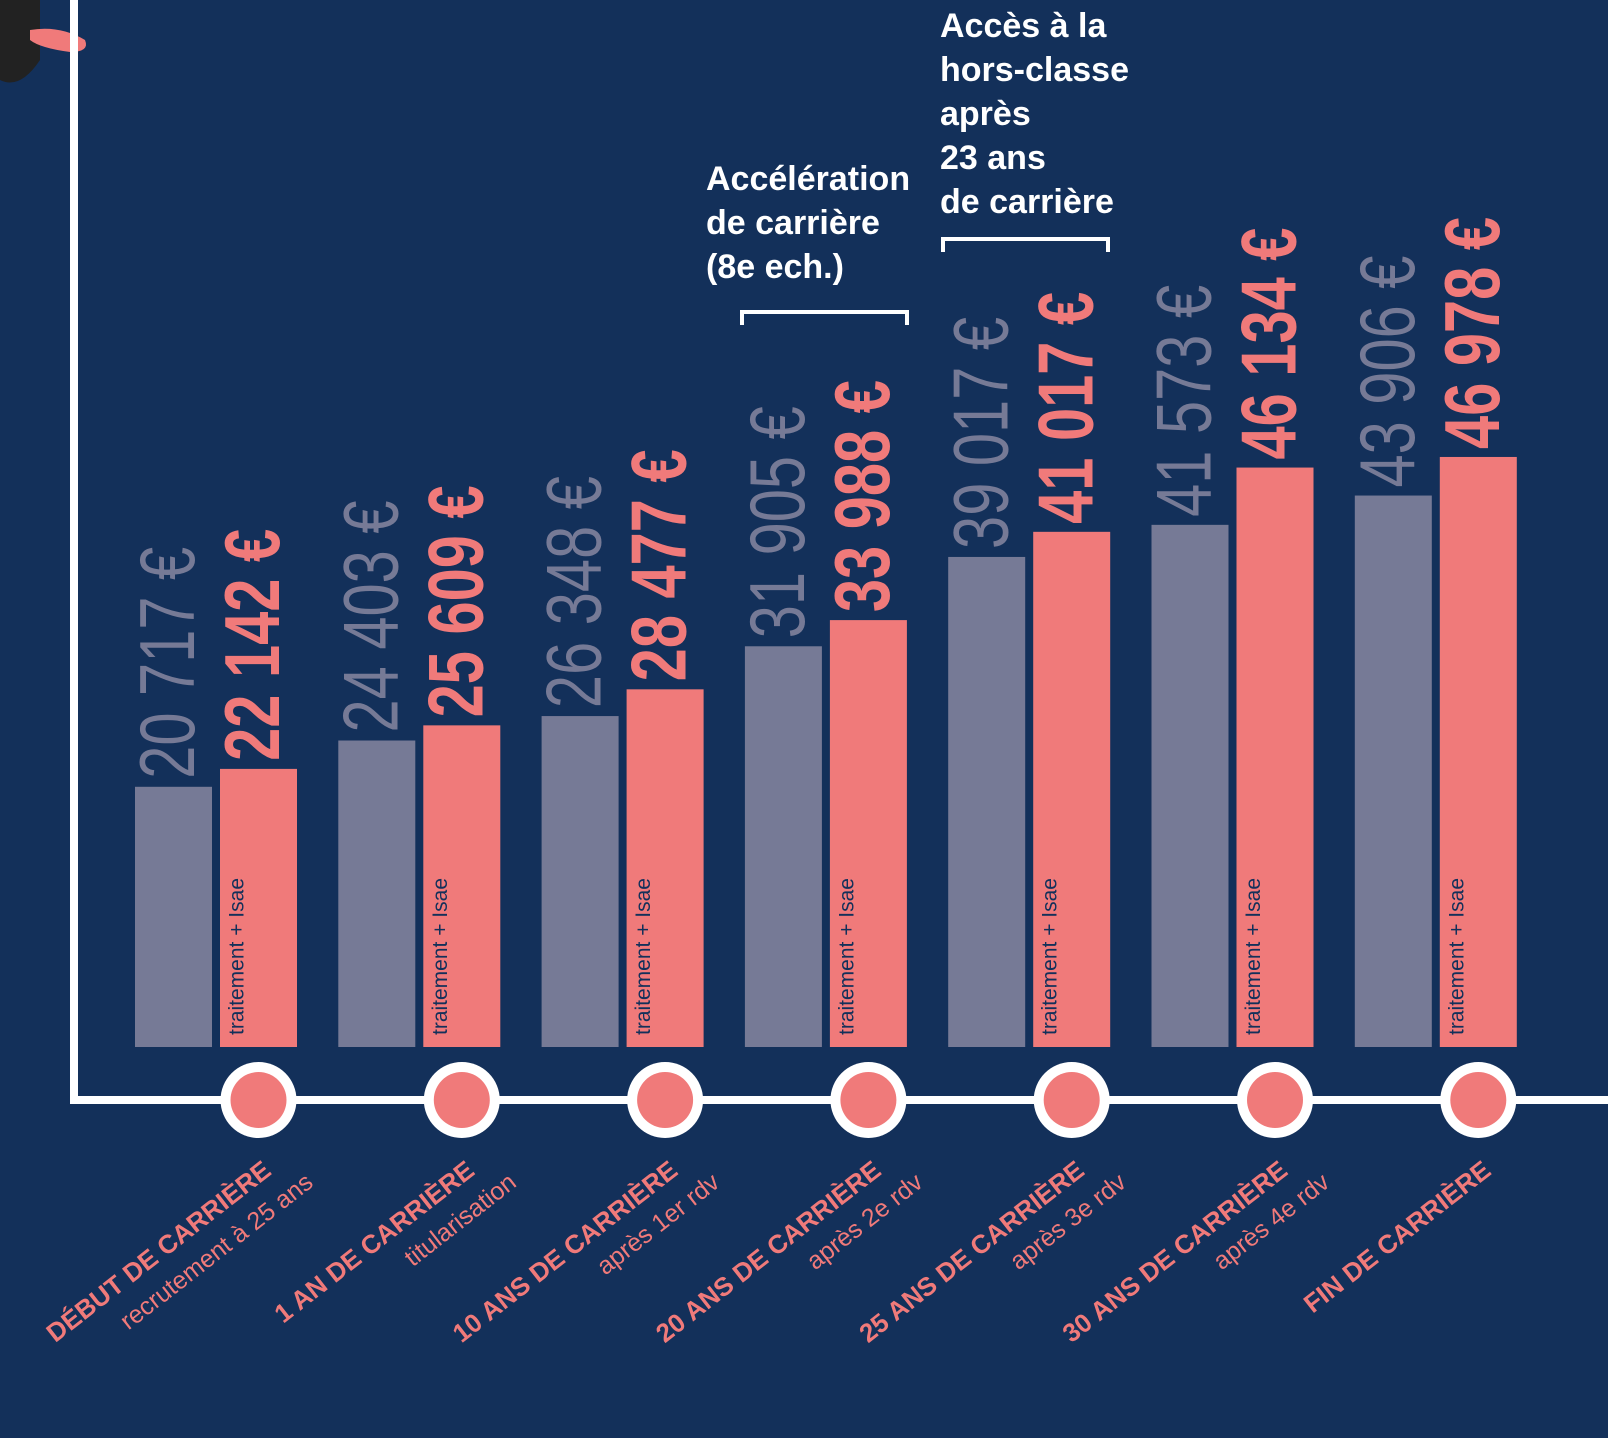 This screenshot has width=1608, height=1438. What do you see at coordinates (777, 522) in the screenshot?
I see `value-label: 31 905 €` at bounding box center [777, 522].